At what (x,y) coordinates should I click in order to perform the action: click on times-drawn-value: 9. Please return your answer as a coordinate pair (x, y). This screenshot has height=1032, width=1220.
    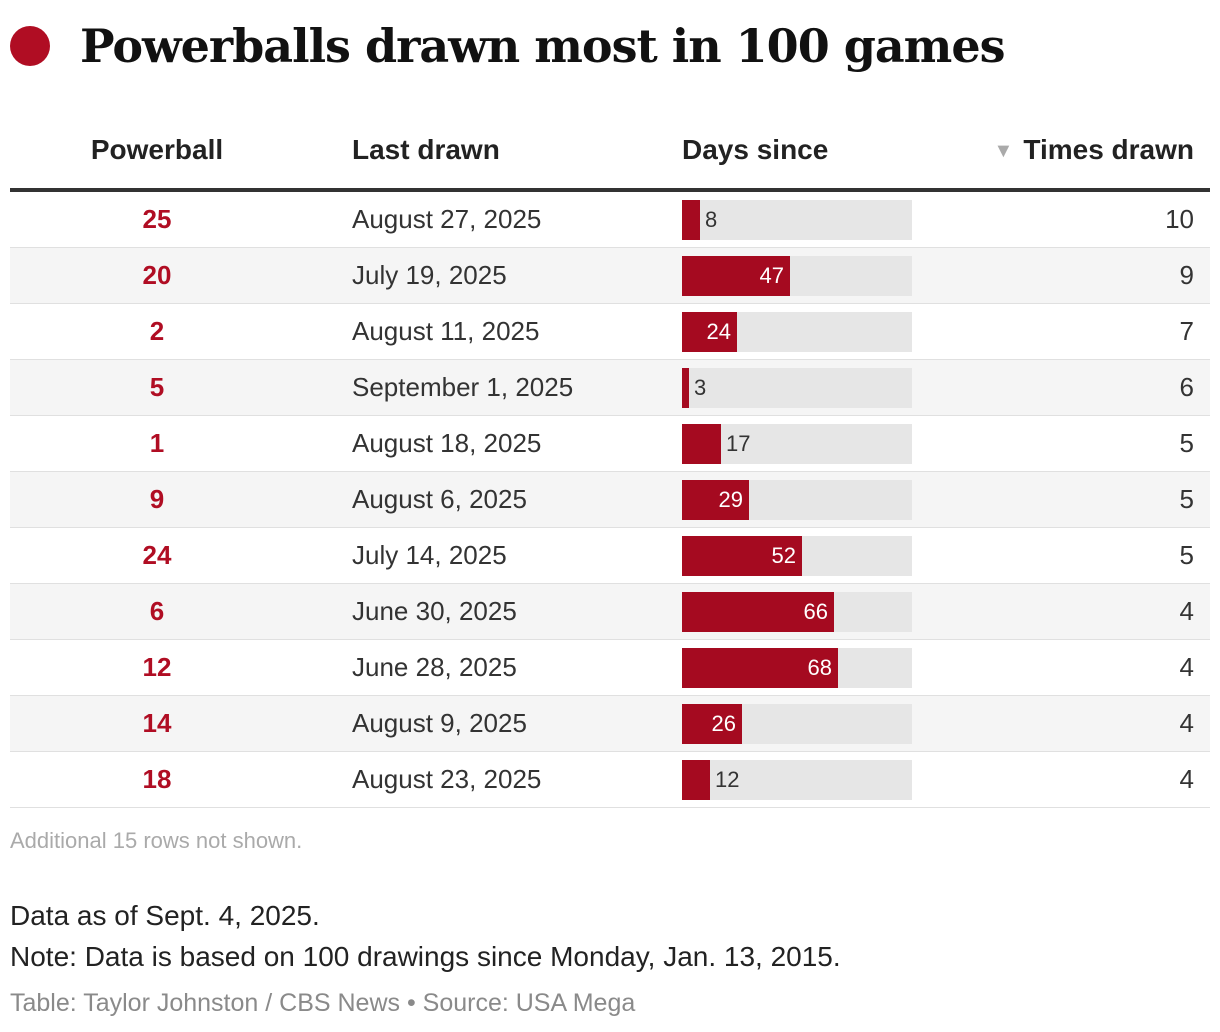
    Looking at the image, I should click on (1186, 275).